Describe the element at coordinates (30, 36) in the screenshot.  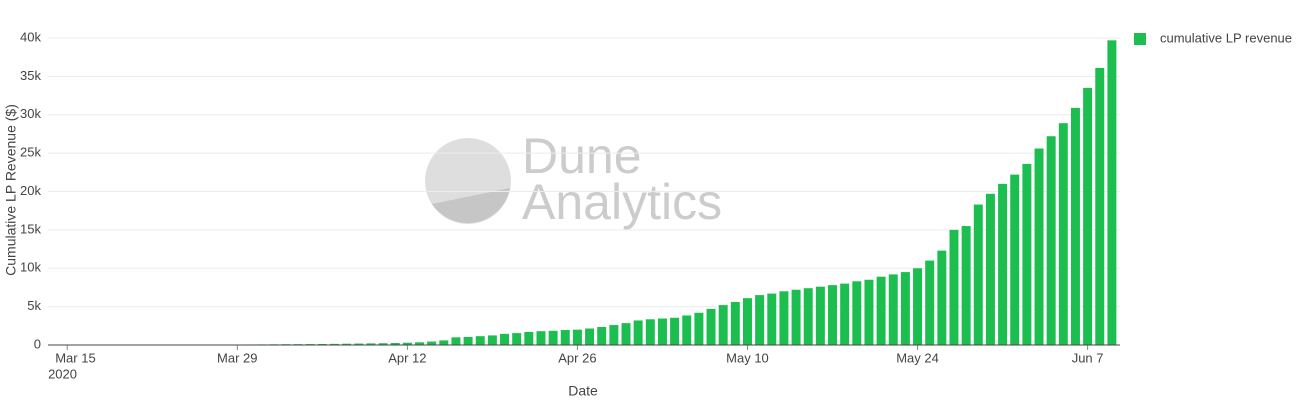
I see `y-tick-label: 40k` at that location.